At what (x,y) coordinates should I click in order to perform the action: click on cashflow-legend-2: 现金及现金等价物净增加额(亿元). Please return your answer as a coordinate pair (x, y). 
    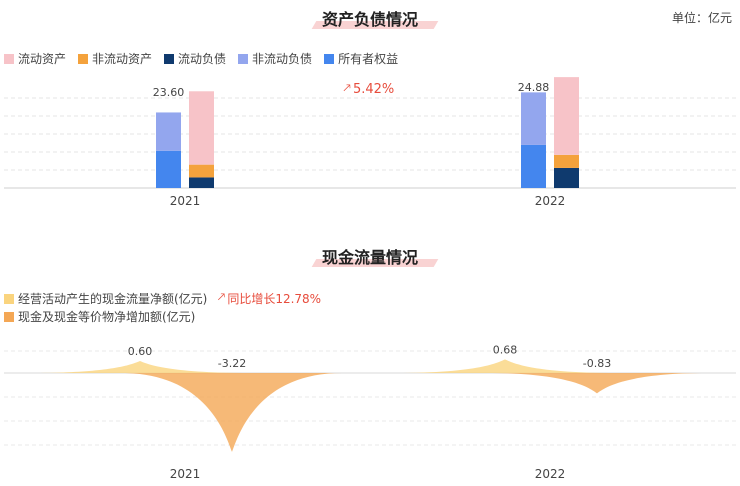
    Looking at the image, I should click on (99, 316).